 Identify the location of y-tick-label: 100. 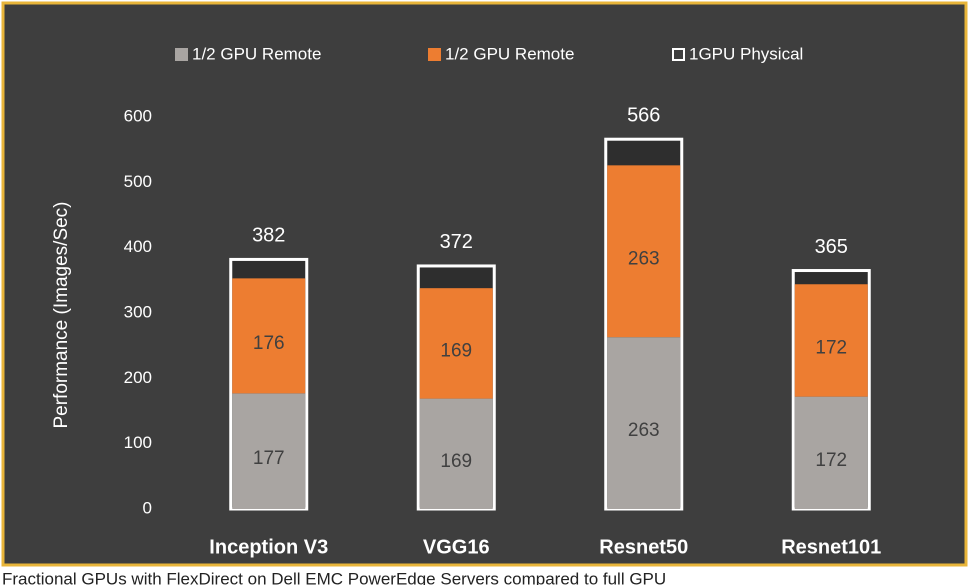
(138, 442).